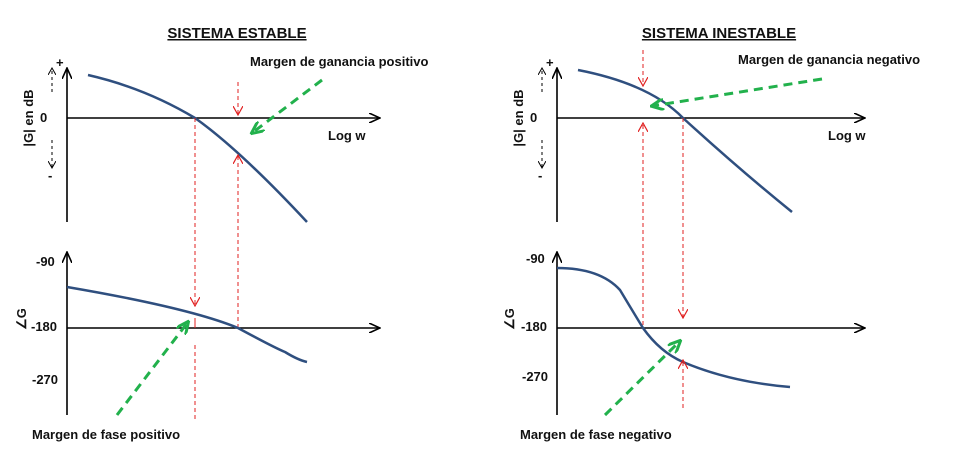 The width and height of the screenshot is (963, 452). I want to click on stable-gain-curve, so click(197, 148).